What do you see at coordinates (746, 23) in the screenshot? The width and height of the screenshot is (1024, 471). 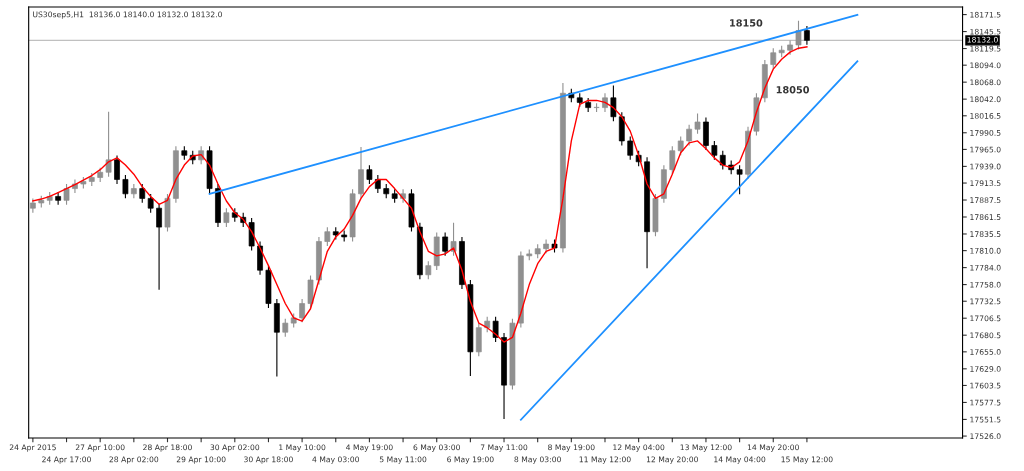 I see `annotation: 18150` at bounding box center [746, 23].